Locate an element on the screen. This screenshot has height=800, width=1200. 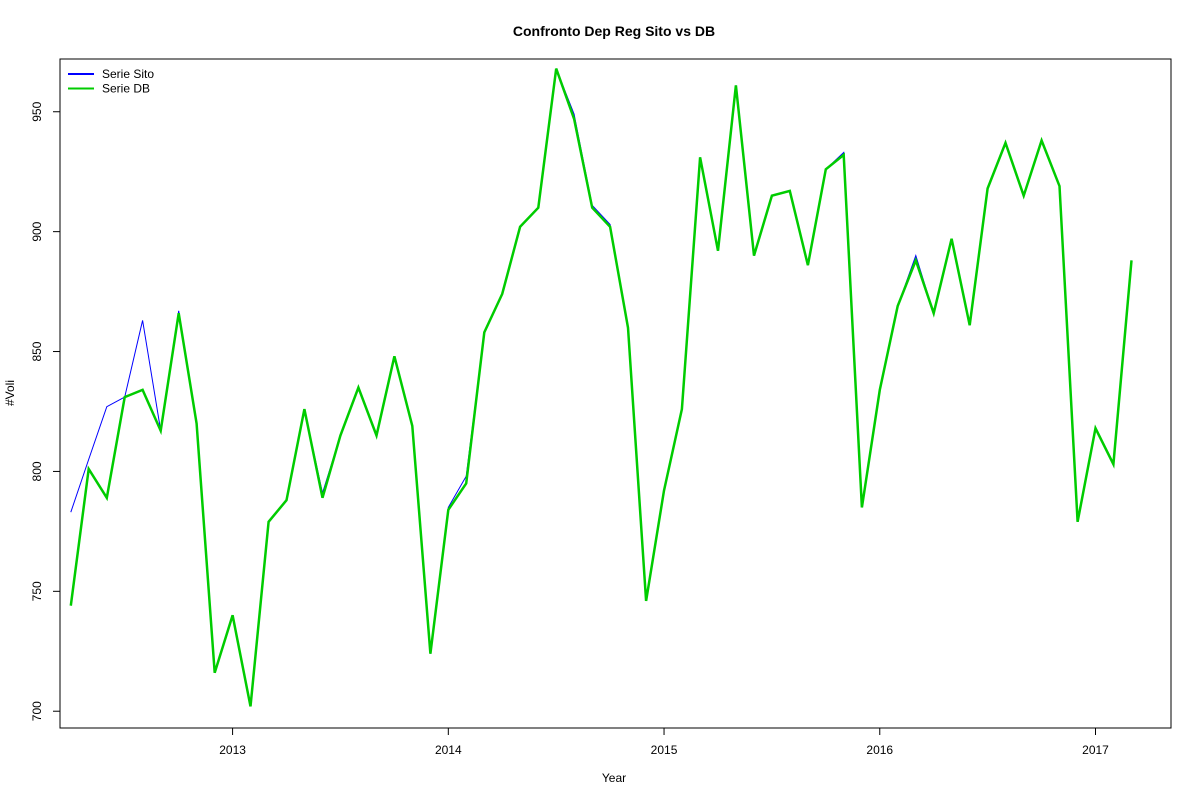
y-axis: 700 750 800 850 900 950 is located at coordinates (45, 411).